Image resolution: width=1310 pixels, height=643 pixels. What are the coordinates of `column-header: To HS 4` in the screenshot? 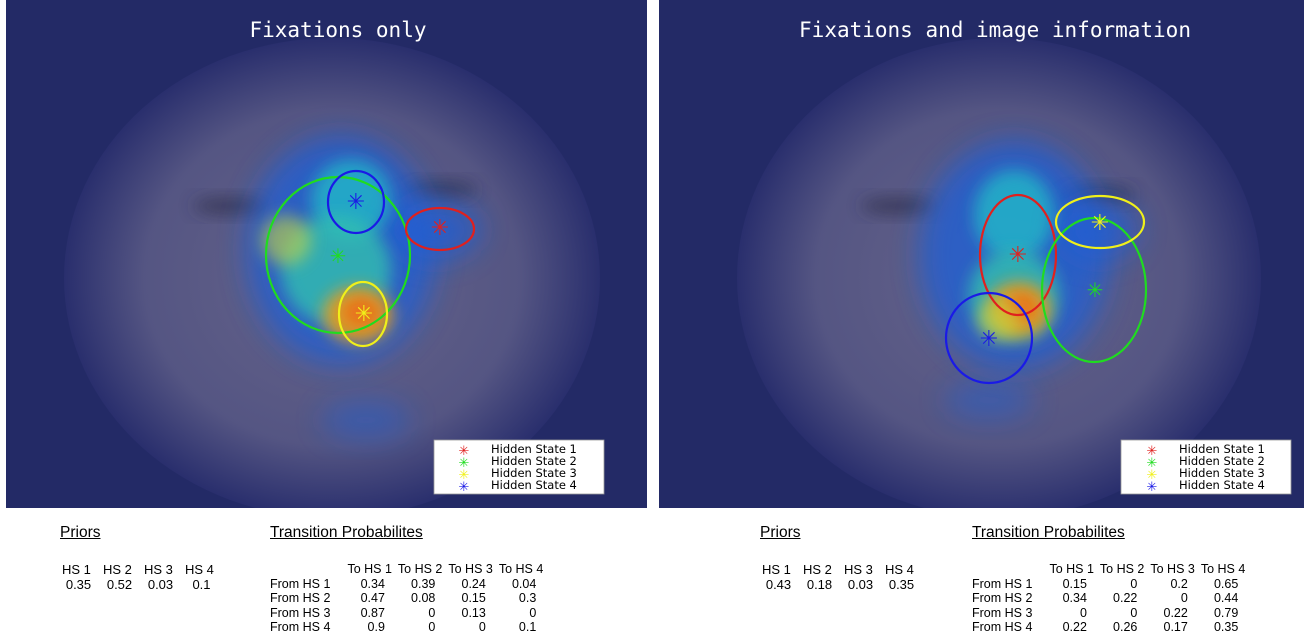 It's located at (1223, 569).